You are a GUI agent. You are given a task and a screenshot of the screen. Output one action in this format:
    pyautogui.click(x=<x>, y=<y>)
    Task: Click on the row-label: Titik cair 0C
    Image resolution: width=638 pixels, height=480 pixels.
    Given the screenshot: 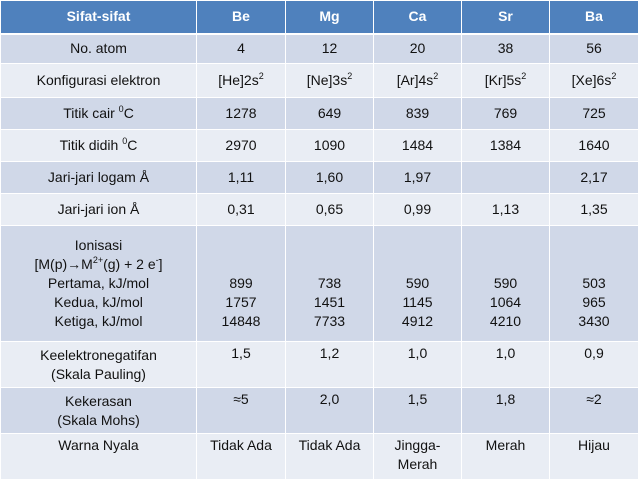 What is the action you would take?
    pyautogui.click(x=99, y=114)
    